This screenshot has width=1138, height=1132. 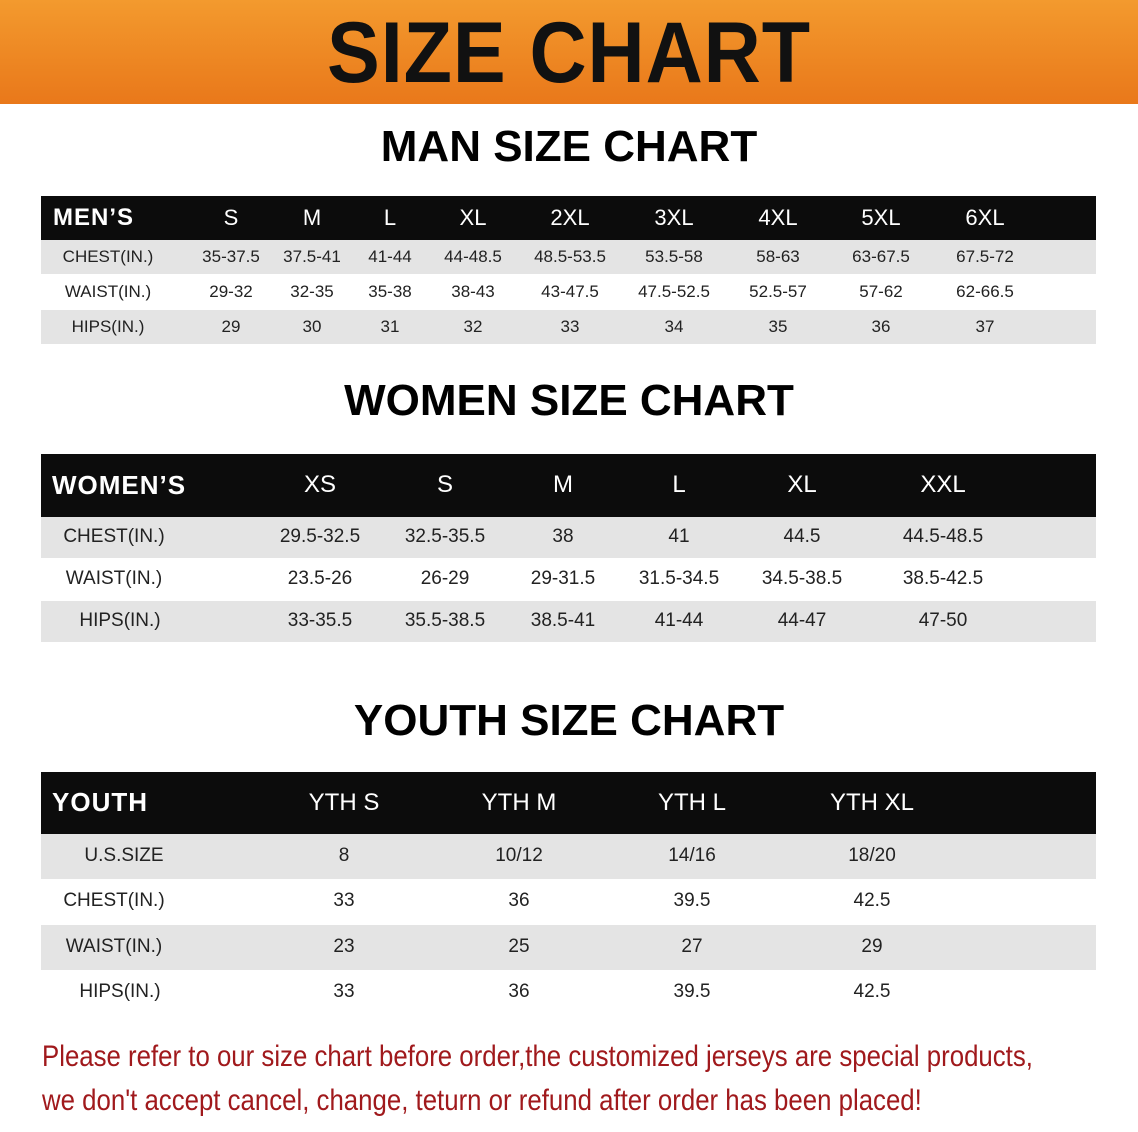 What do you see at coordinates (674, 291) in the screenshot?
I see `table-cell: 47.5-52.5` at bounding box center [674, 291].